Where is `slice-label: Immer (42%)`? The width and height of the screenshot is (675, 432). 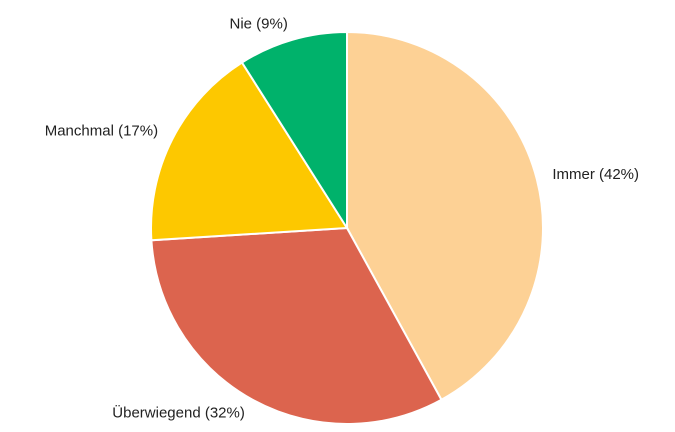
slice-label: Immer (42%) is located at coordinates (595, 174).